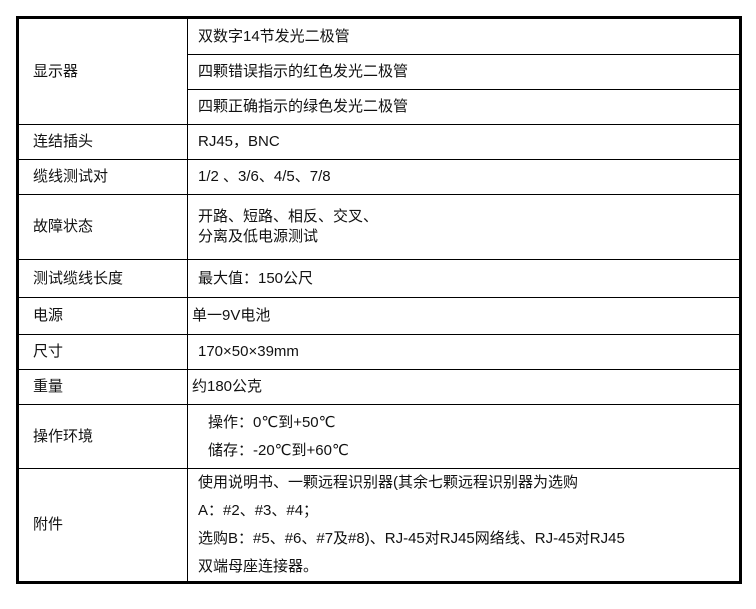 The image size is (756, 609). What do you see at coordinates (388, 482) in the screenshot?
I see `value-line: 使用说明书、一颗远程识别器(其余七颗远程识别器为选购` at bounding box center [388, 482].